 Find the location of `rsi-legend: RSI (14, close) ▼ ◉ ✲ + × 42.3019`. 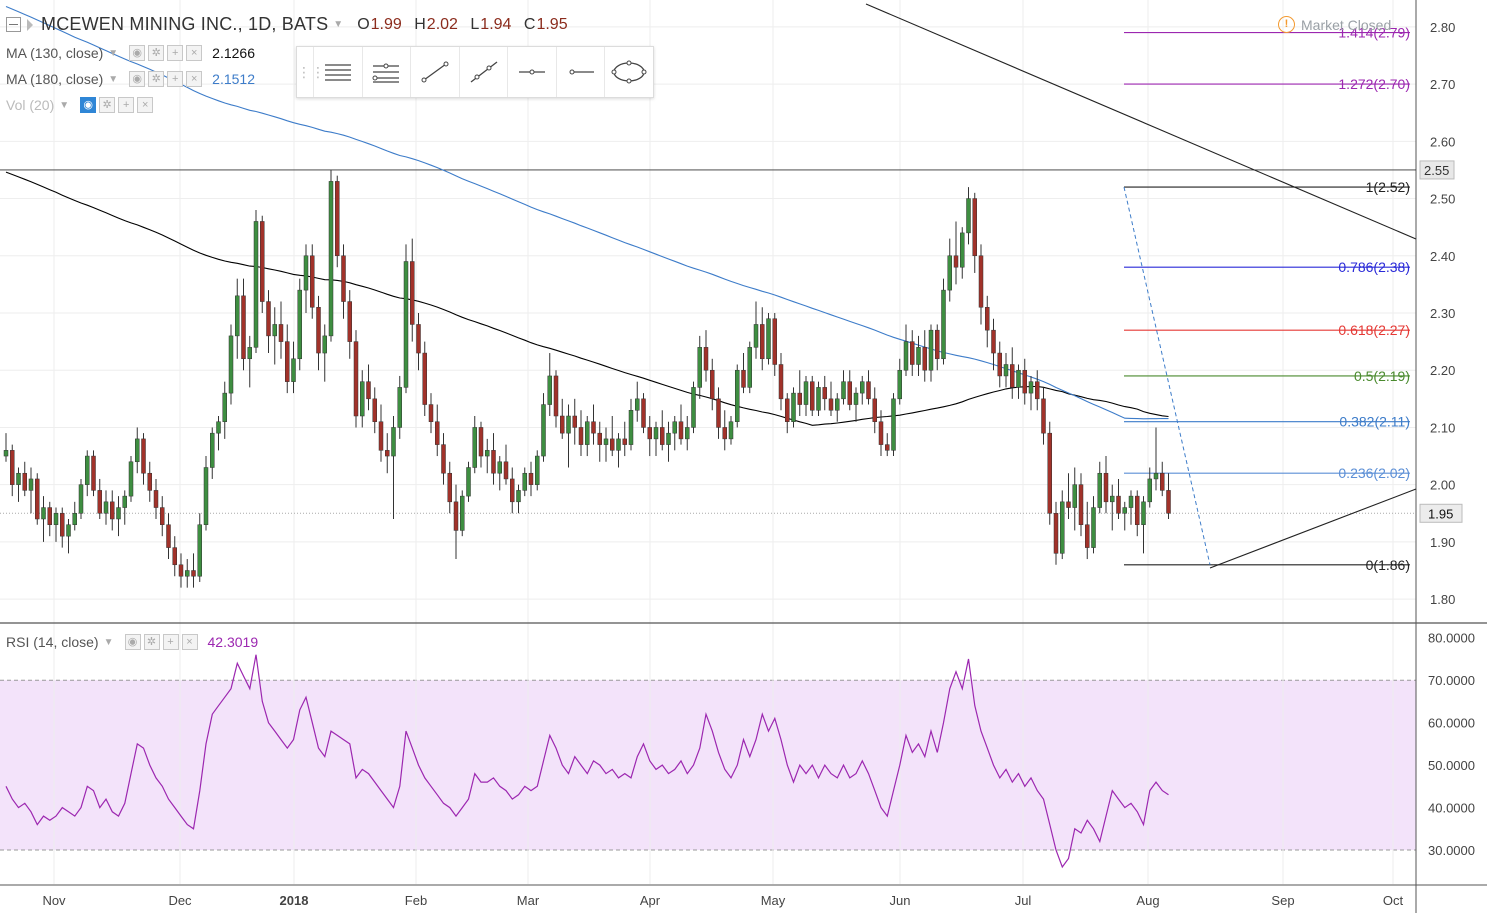

rsi-legend: RSI (14, close) ▼ ◉ ✲ + × 42.3019 is located at coordinates (132, 642).